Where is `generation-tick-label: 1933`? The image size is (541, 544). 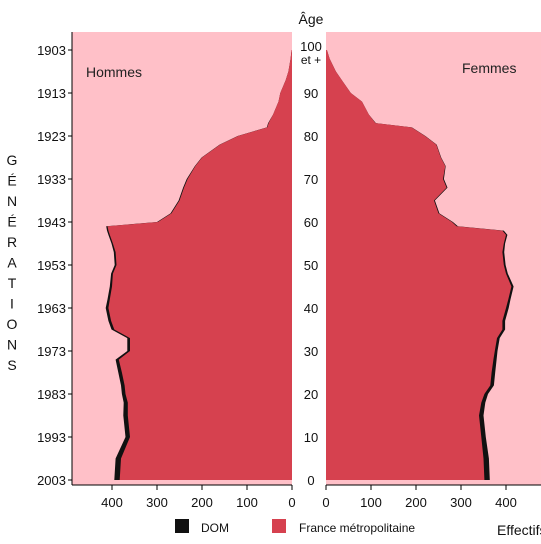 generation-tick-label: 1933 is located at coordinates (51, 179).